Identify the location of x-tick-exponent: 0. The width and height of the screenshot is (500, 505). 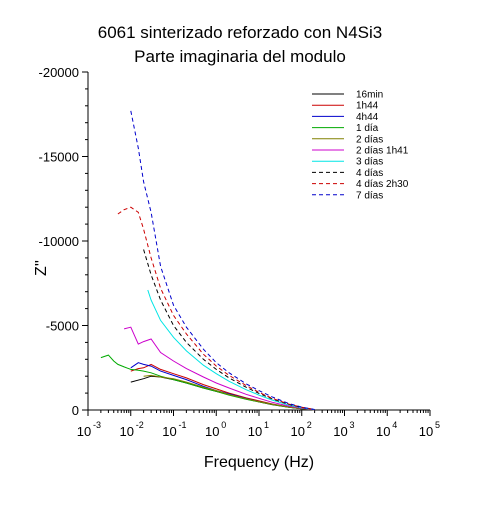
(223, 425).